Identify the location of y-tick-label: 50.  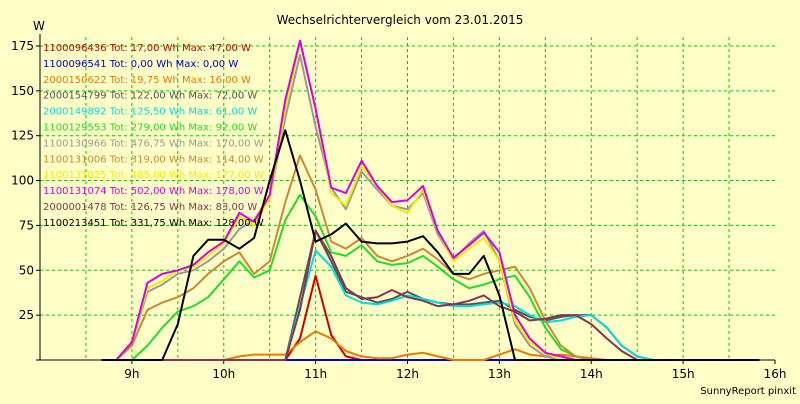
(26, 270).